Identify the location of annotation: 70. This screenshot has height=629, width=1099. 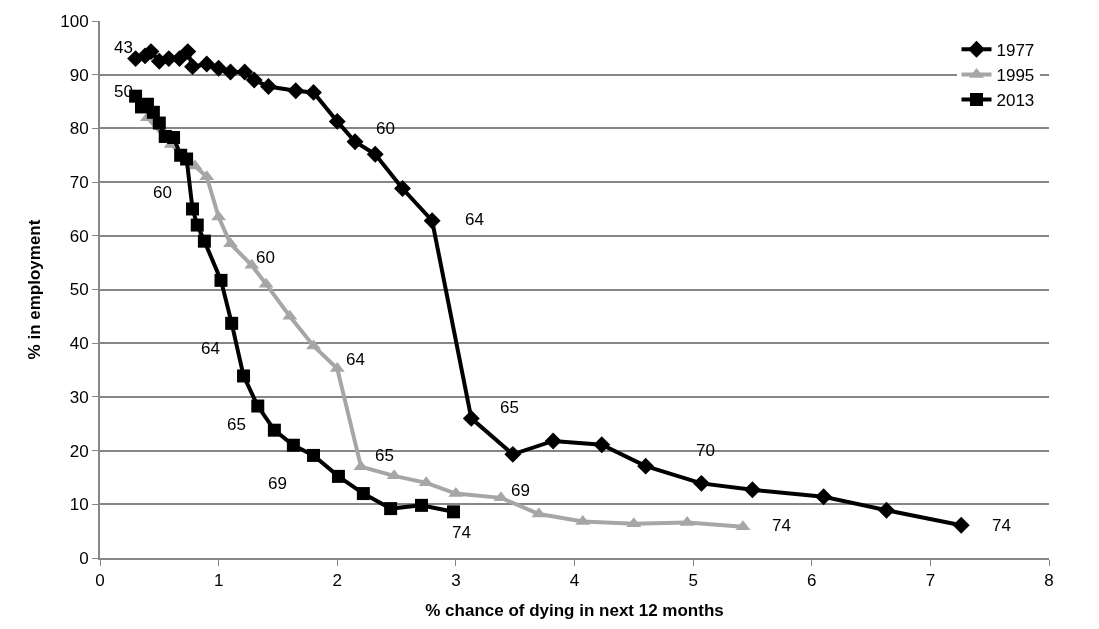
(705, 450).